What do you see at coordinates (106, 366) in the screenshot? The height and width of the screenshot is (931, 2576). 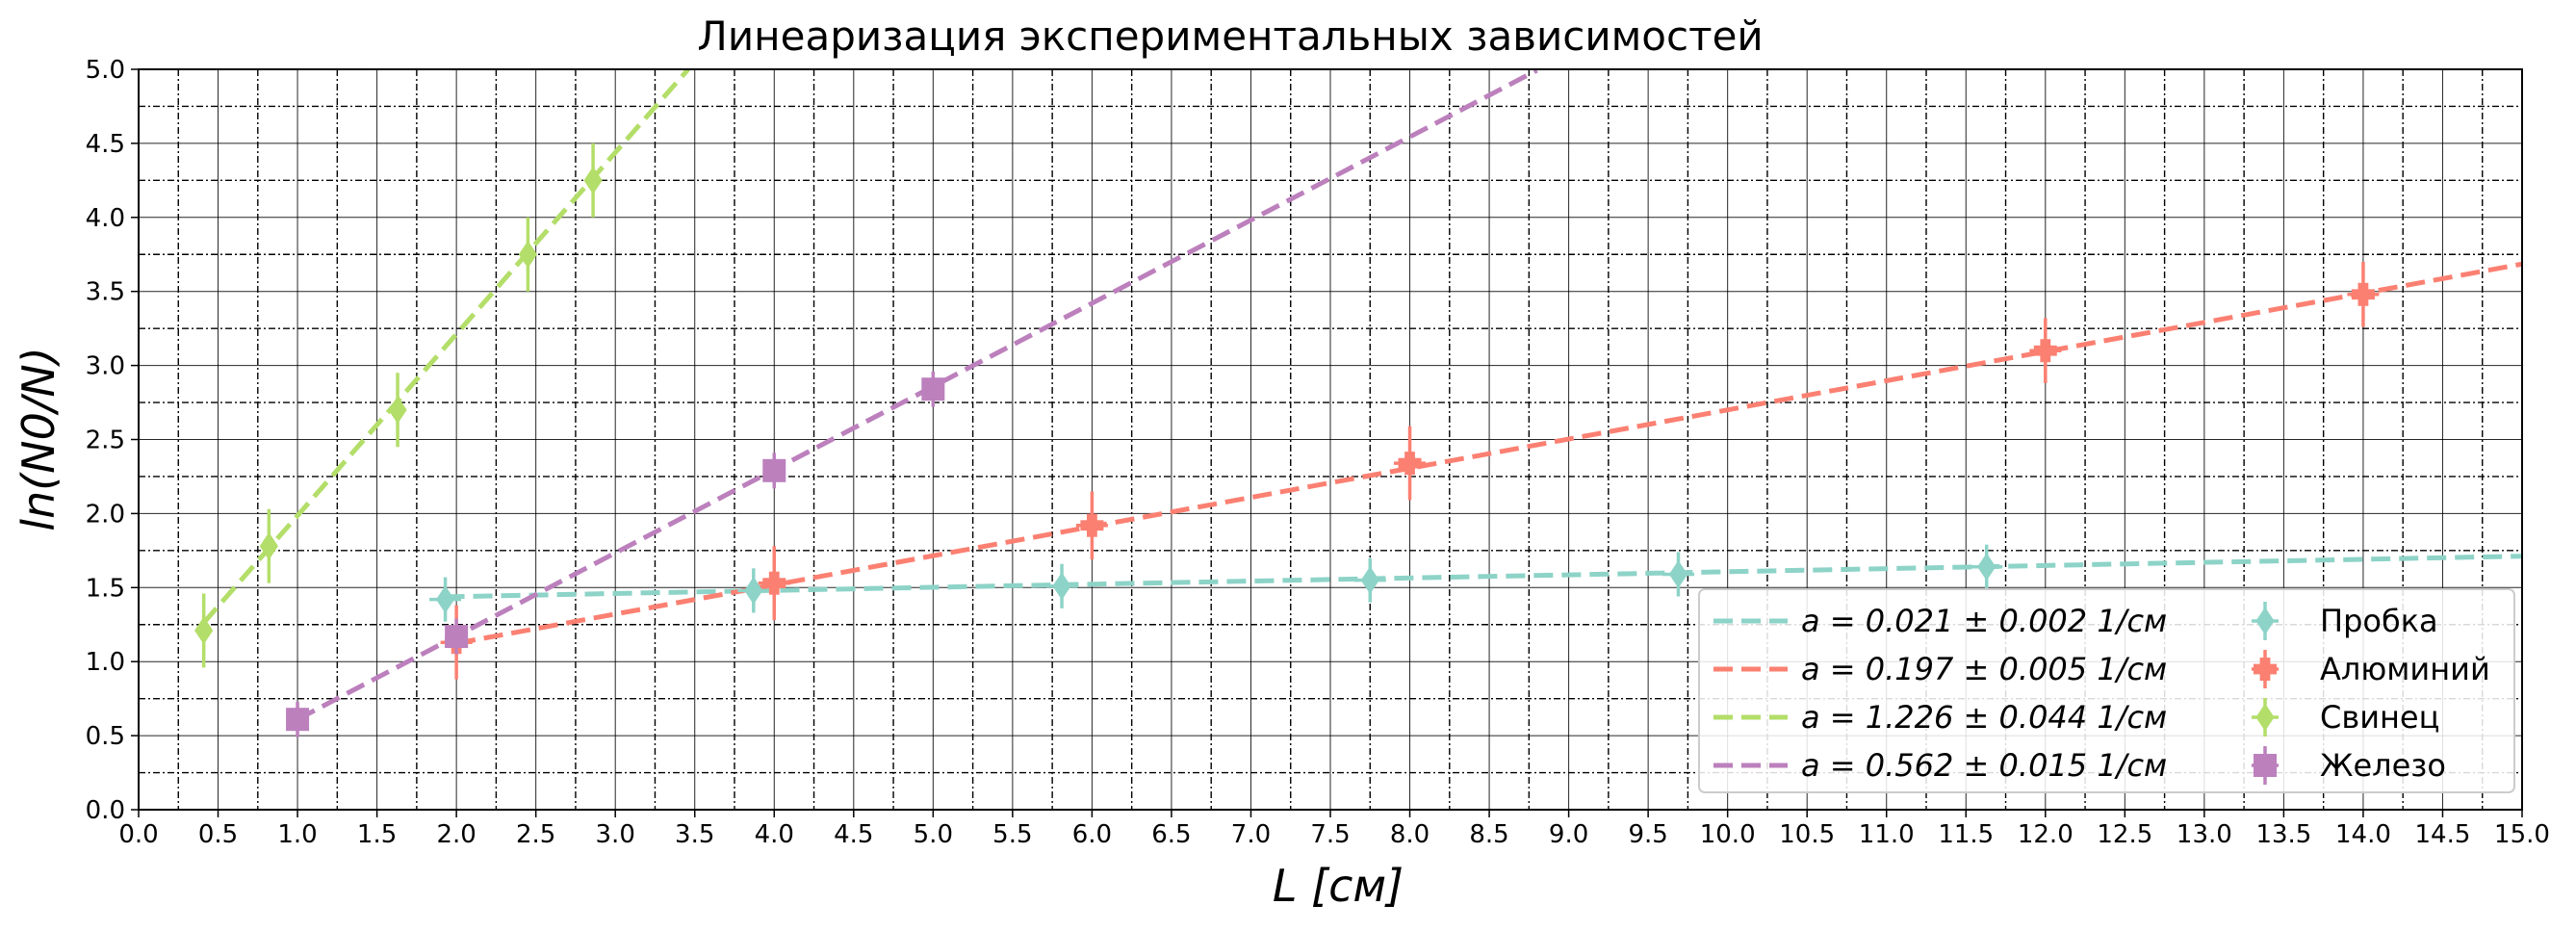 I see `y-tick-label: 3.0` at bounding box center [106, 366].